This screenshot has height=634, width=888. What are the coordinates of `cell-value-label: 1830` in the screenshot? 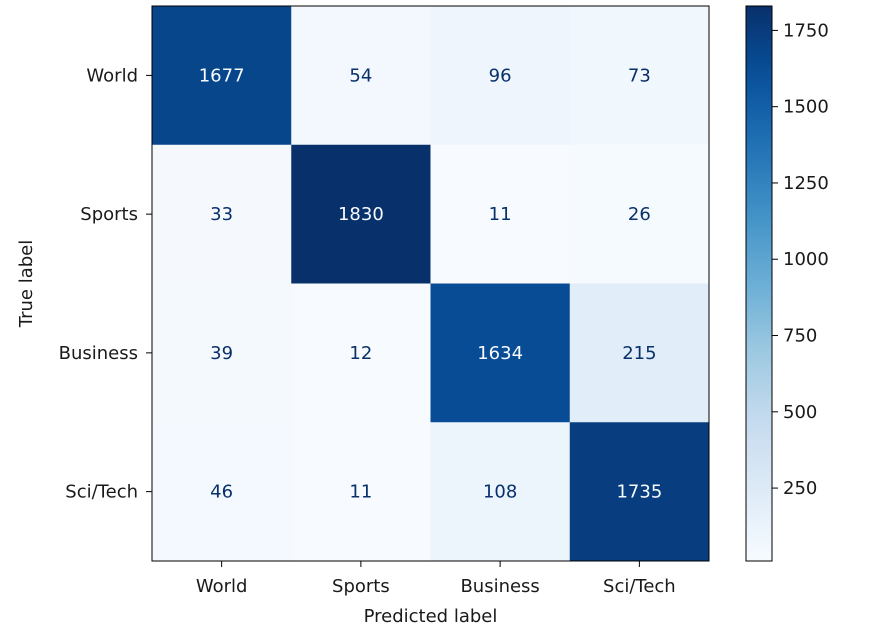 It's located at (361, 214).